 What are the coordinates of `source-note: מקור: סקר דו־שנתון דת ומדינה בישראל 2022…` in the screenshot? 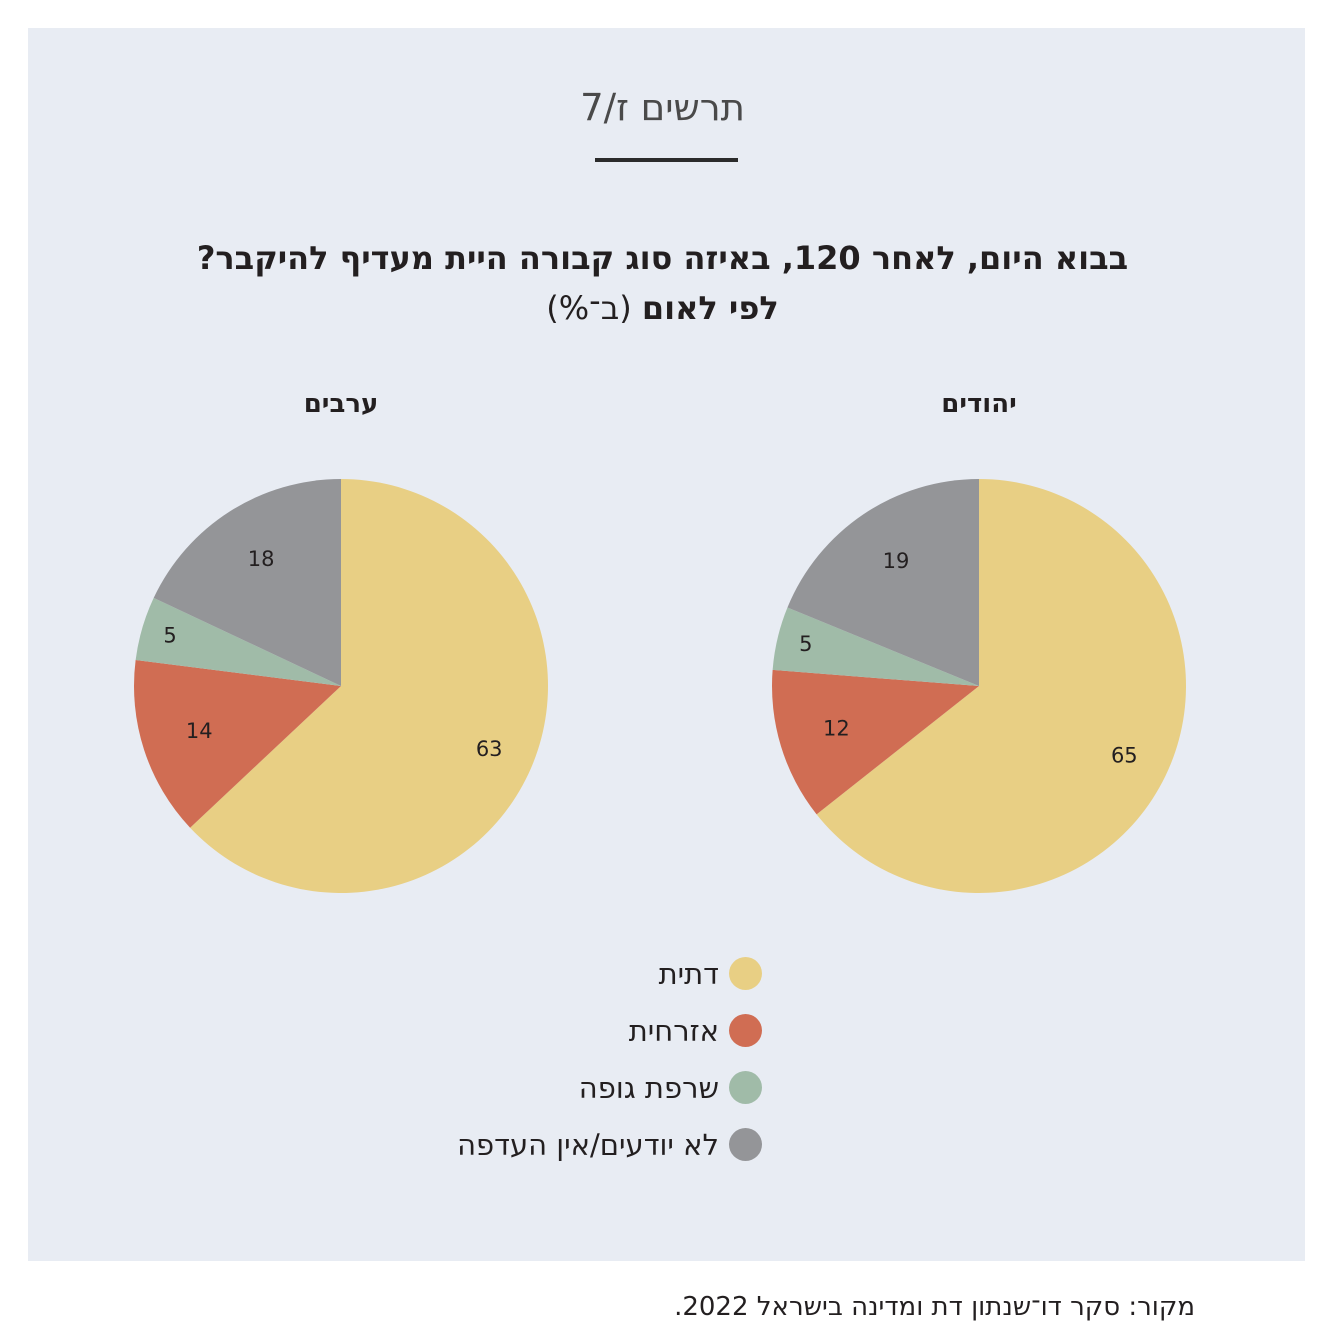 It's located at (934, 1307).